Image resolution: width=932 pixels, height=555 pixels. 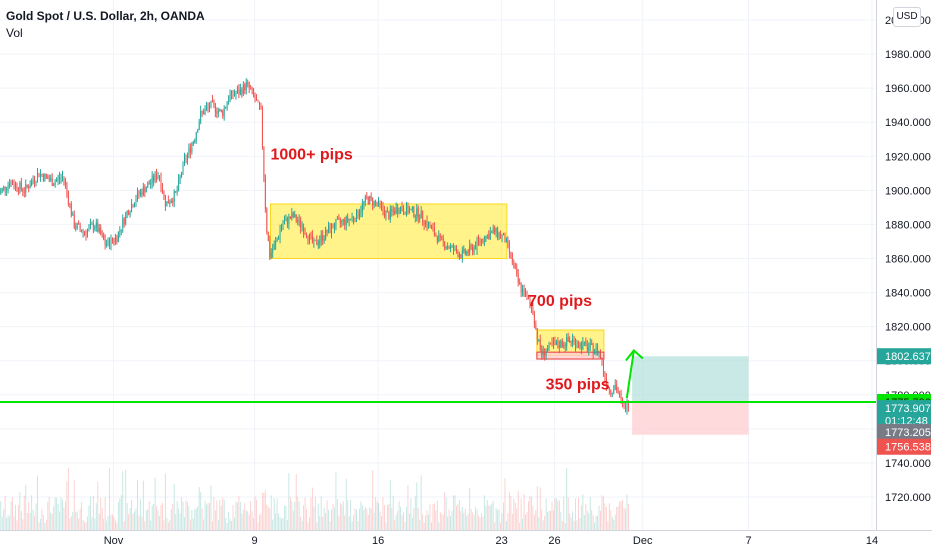 I want to click on annotation-label: 1000+ pips, so click(x=311, y=155).